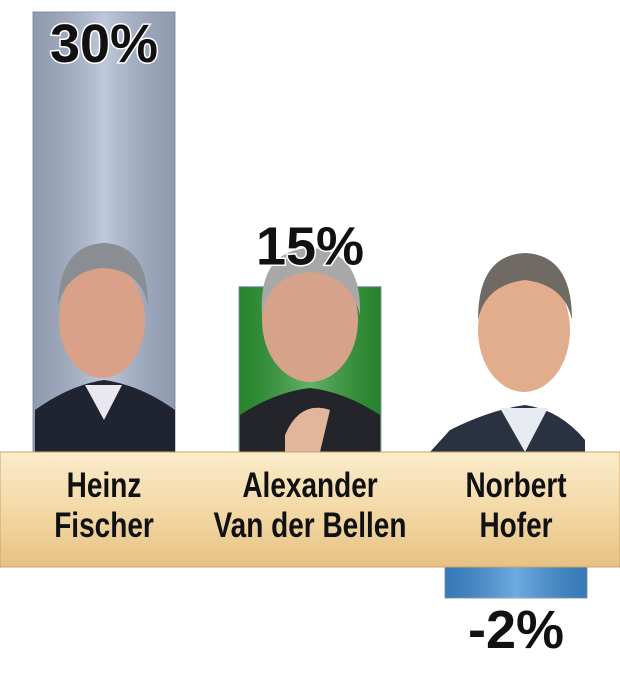 Image resolution: width=620 pixels, height=688 pixels. What do you see at coordinates (515, 505) in the screenshot?
I see `category-label: Norbert Hofer` at bounding box center [515, 505].